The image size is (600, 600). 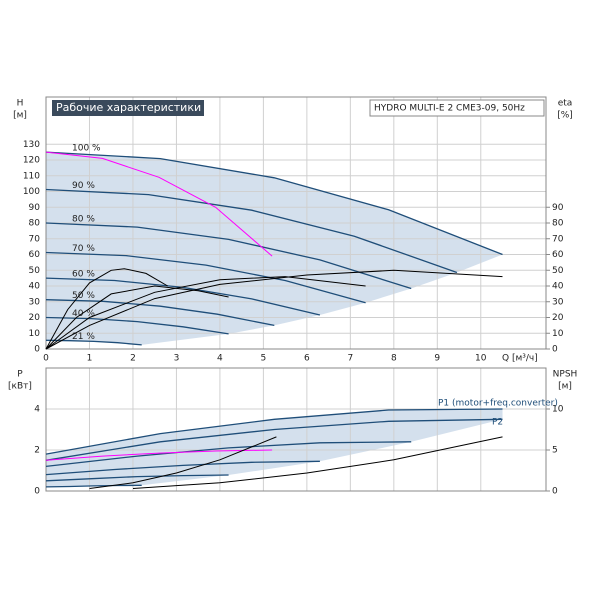 I want to click on y2-unit: [м], so click(x=565, y=387).